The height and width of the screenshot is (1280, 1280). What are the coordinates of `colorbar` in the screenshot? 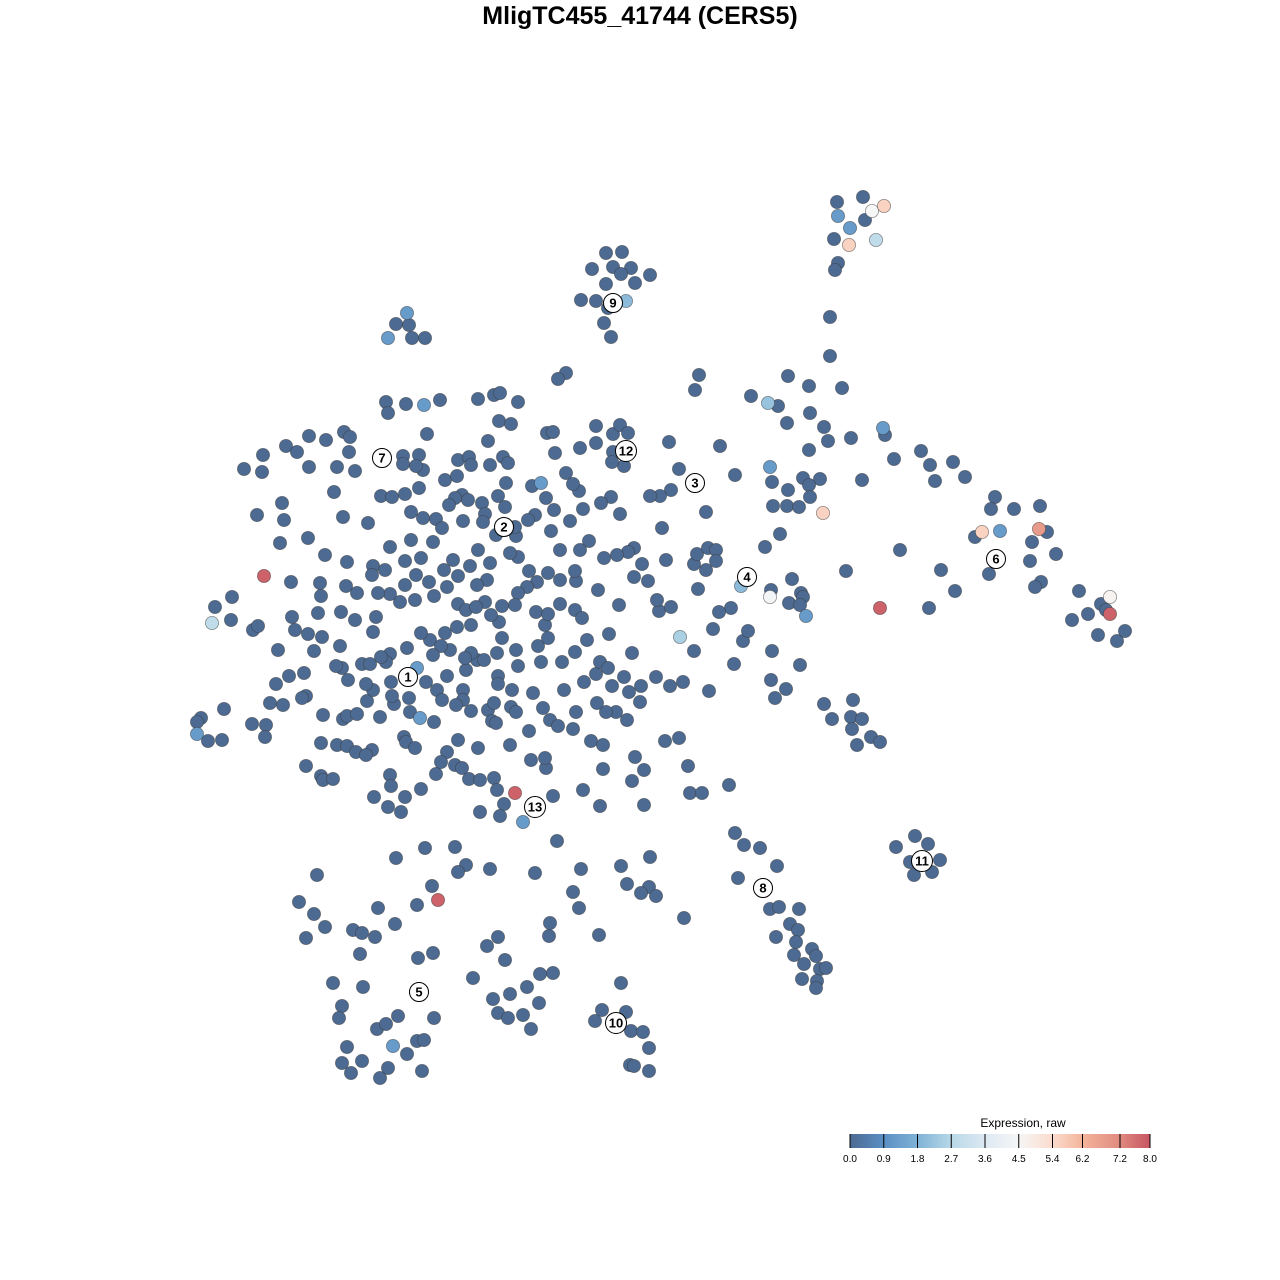 It's located at (1000, 1141).